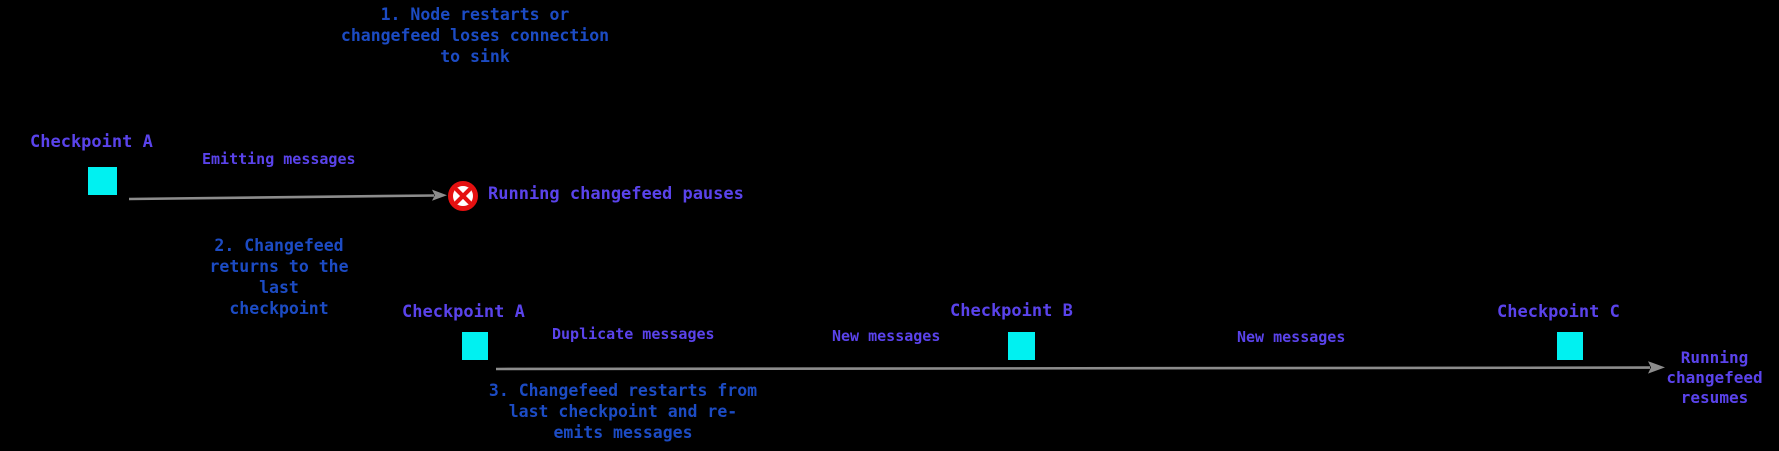 This screenshot has height=451, width=1779. I want to click on note-step3-line2: last checkpoint and re-, so click(623, 411).